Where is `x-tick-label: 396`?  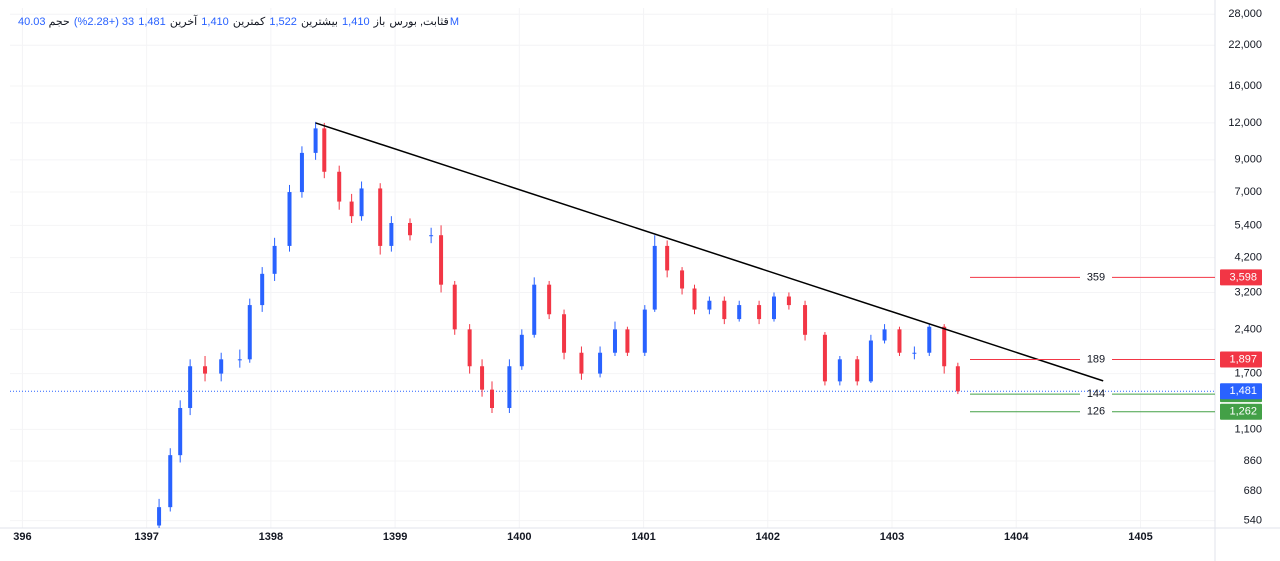 x-tick-label: 396 is located at coordinates (22, 537).